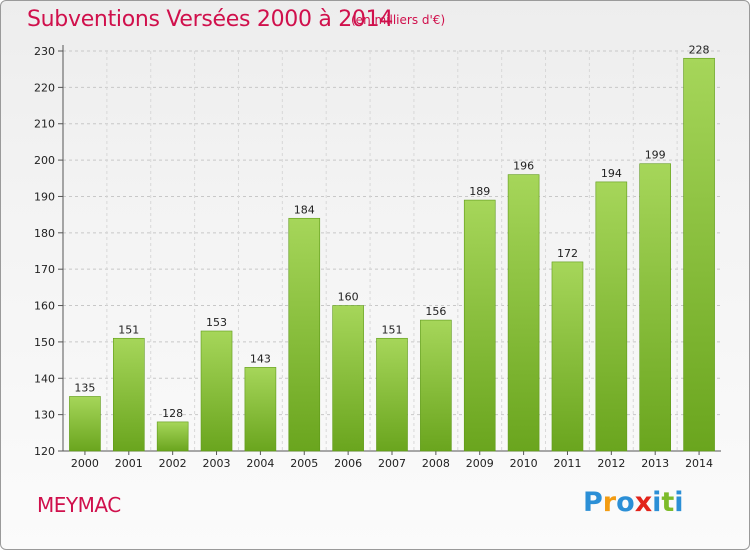 The width and height of the screenshot is (750, 550). Describe the element at coordinates (609, 502) in the screenshot. I see `logo-letter: r` at that location.